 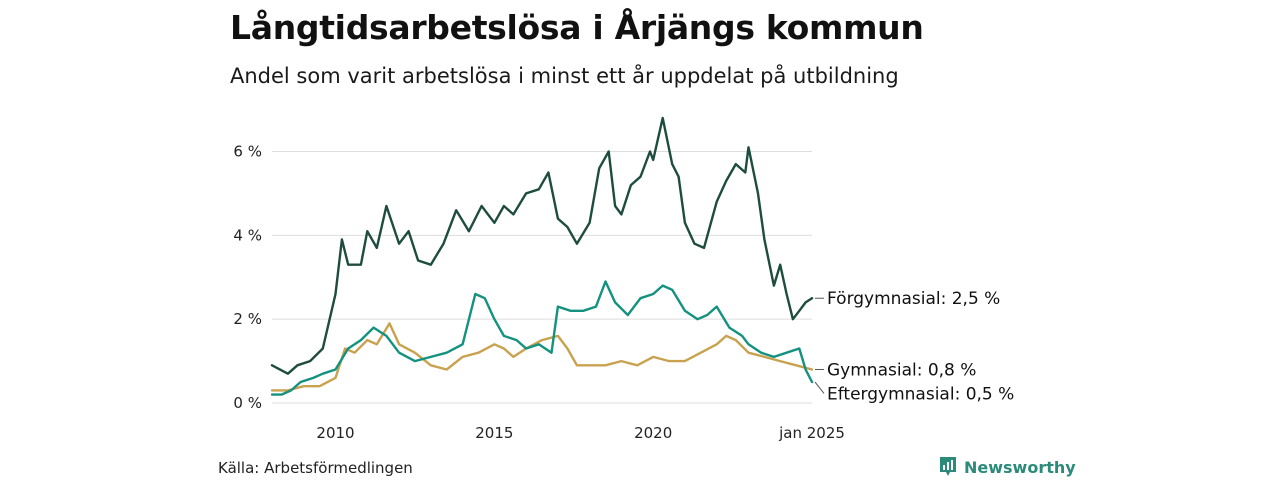 What do you see at coordinates (577, 27) in the screenshot?
I see `chart-title: Långtidsarbetslösa i Årjängs kommun` at bounding box center [577, 27].